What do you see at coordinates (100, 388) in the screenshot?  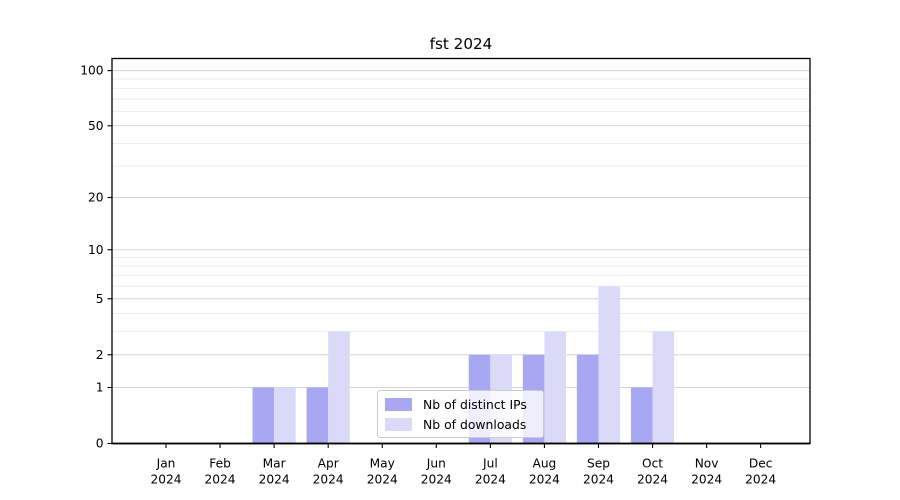 I see `y-tick-label: 1` at bounding box center [100, 388].